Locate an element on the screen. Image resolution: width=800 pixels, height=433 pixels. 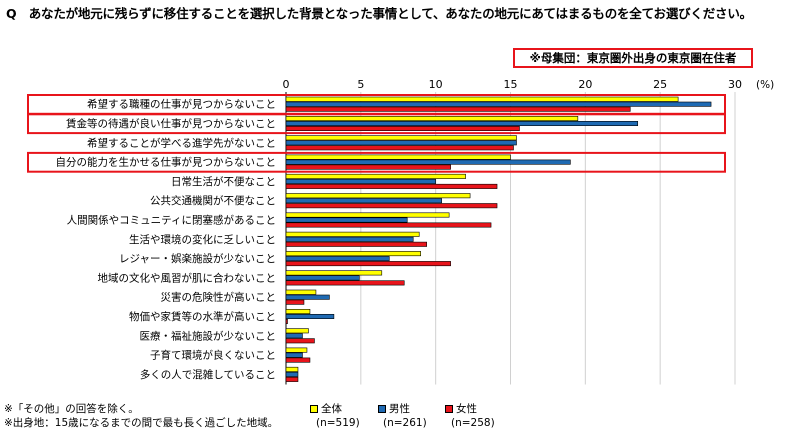
category-label: 生活や環境の変化に乏しいこと is located at coordinates (202, 239).